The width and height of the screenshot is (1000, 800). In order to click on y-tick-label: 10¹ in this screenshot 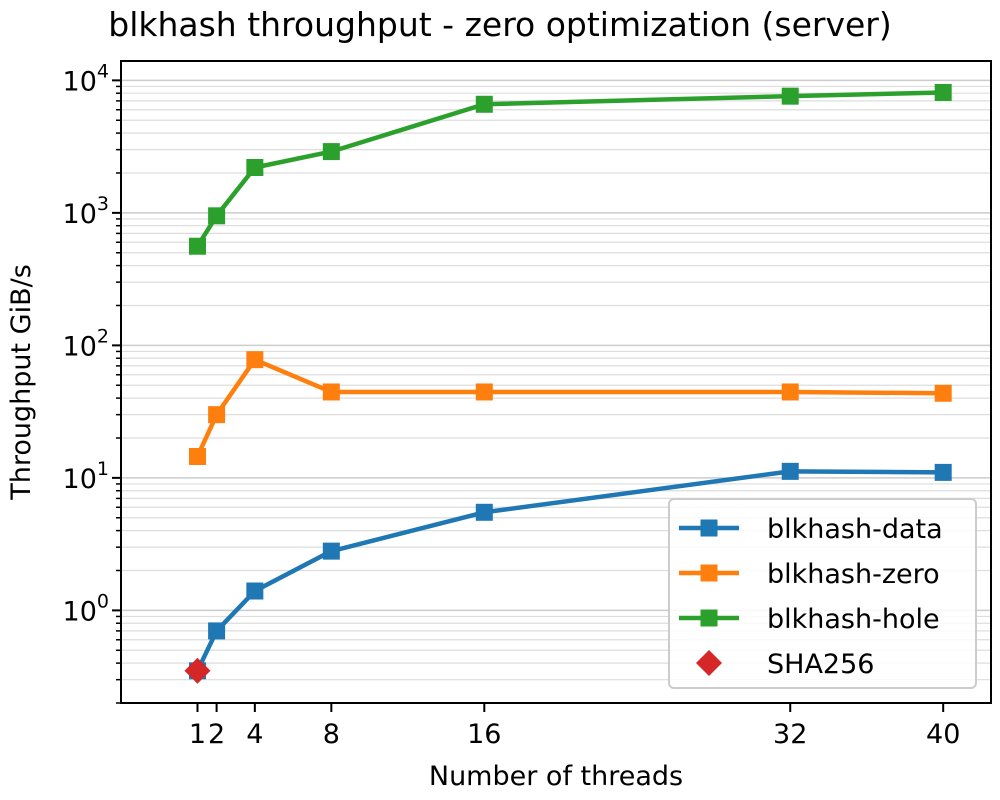, I will do `click(86, 476)`.